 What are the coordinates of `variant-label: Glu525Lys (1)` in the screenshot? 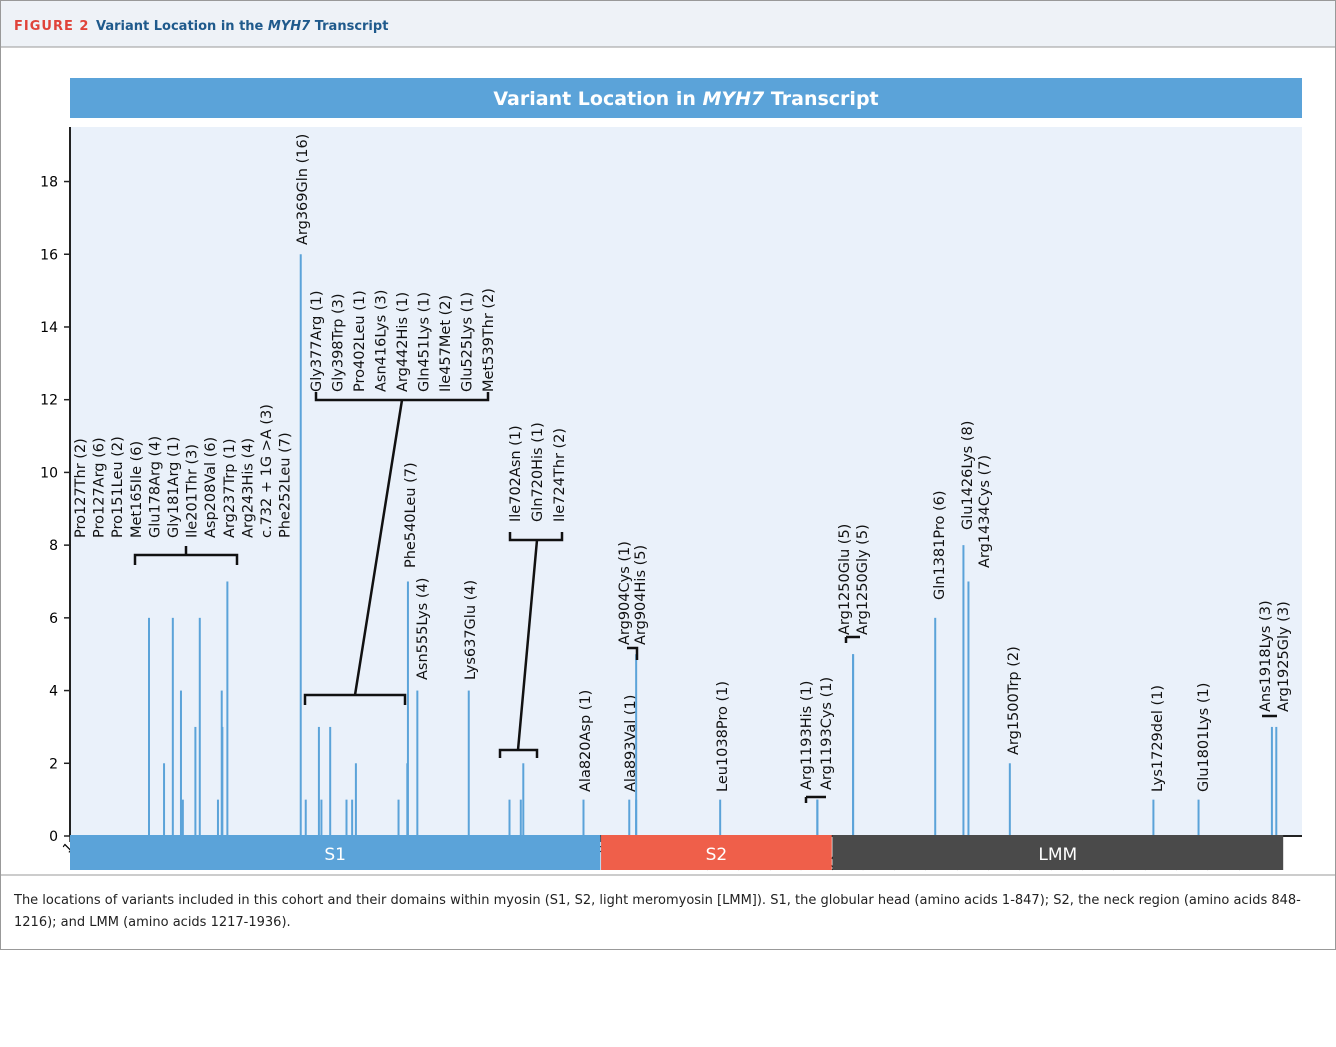 It's located at (468, 342).